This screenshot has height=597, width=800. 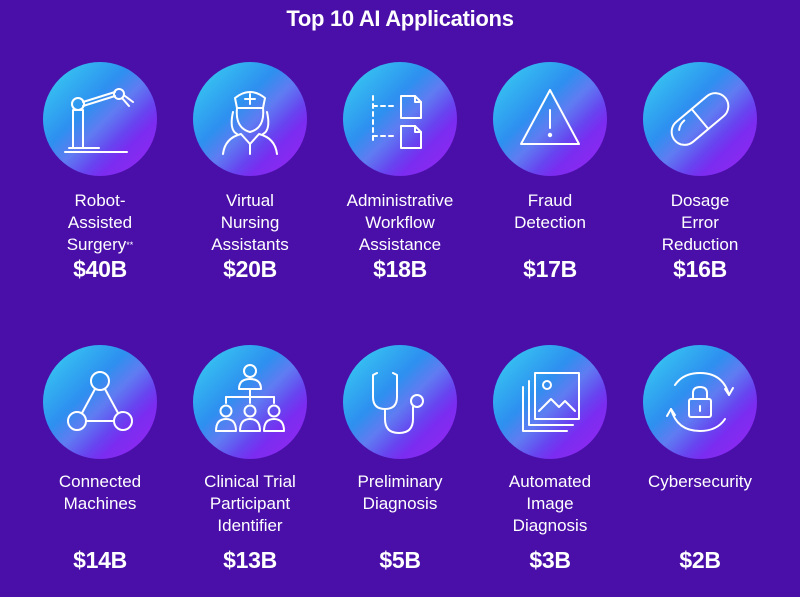 I want to click on app-card-connected-machines: Connected Machines $14B, so click(x=100, y=459).